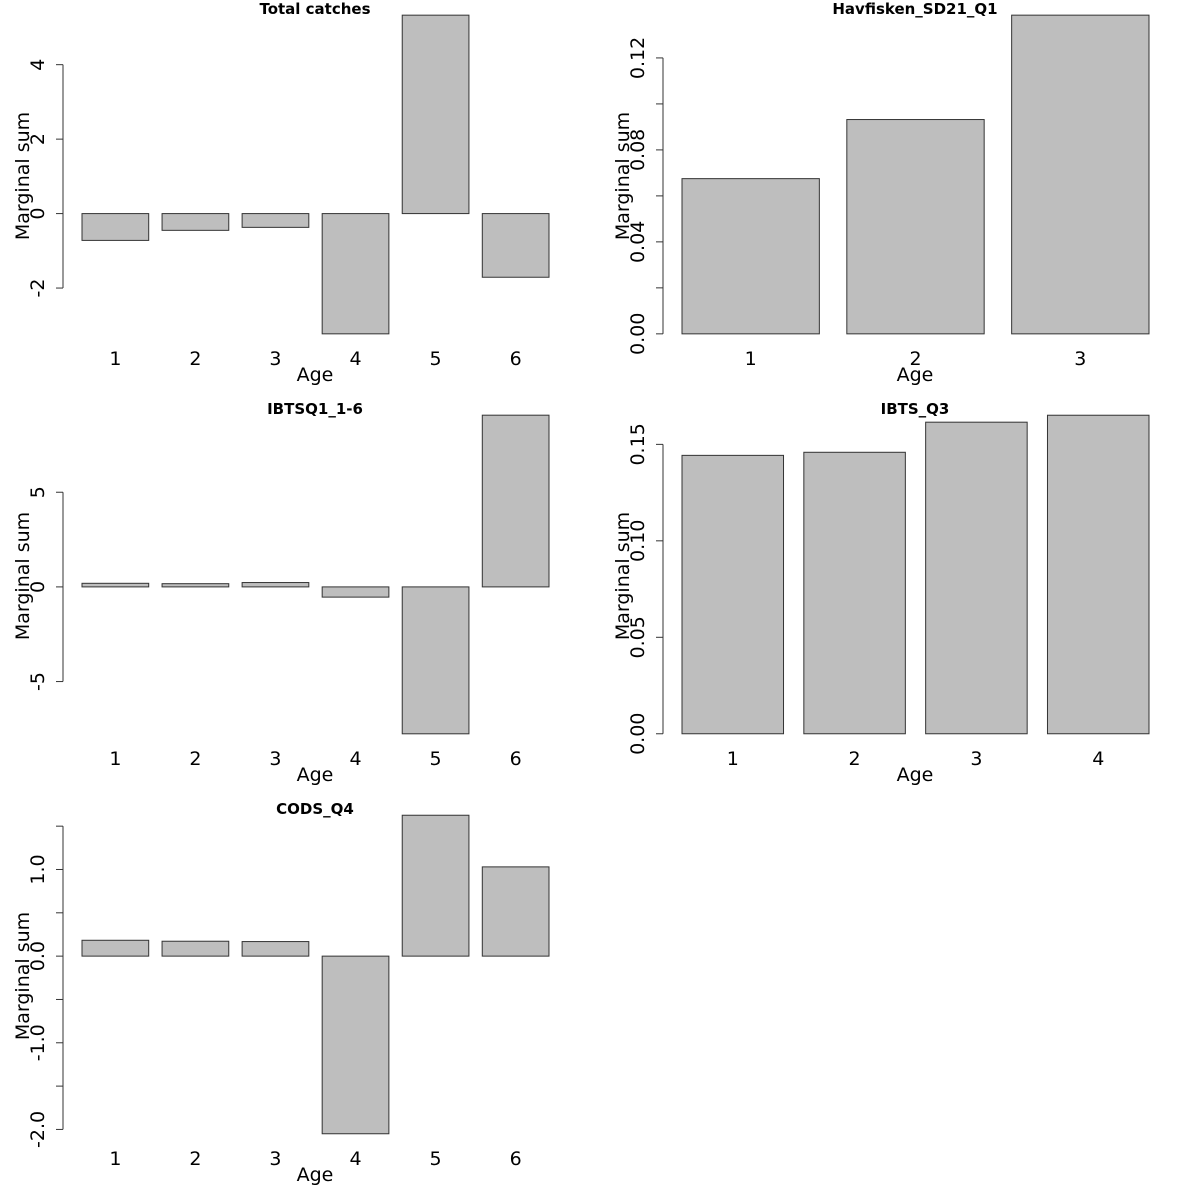 Image resolution: width=1200 pixels, height=1200 pixels. I want to click on y-tick-label: 4, so click(38, 65).